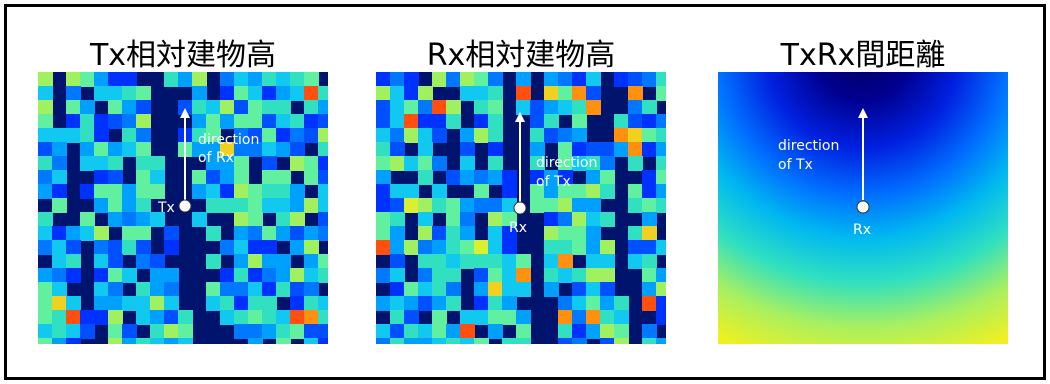 Image resolution: width=1050 pixels, height=384 pixels. I want to click on direction-label-line1: direction, so click(566, 163).